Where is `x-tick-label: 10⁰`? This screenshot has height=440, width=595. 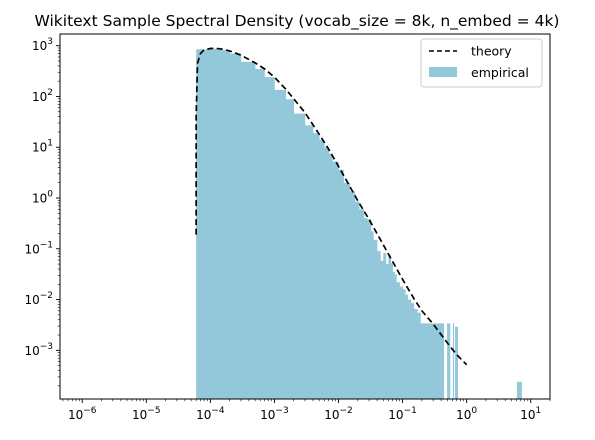
x-tick-label: 10⁰ is located at coordinates (466, 414).